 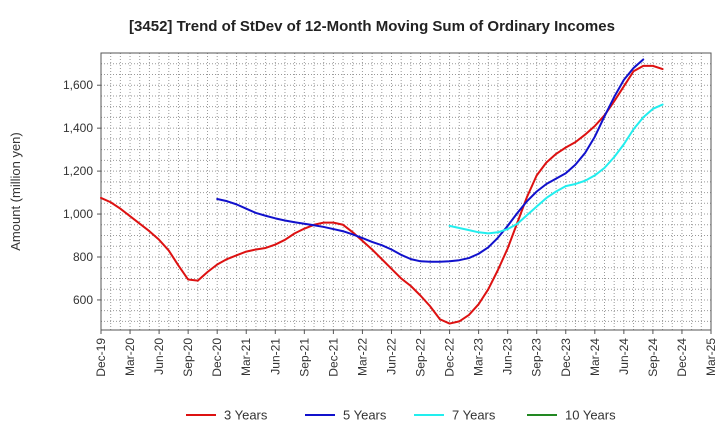 What do you see at coordinates (421, 357) in the screenshot?
I see `x-tick-label: Sep-22` at bounding box center [421, 357].